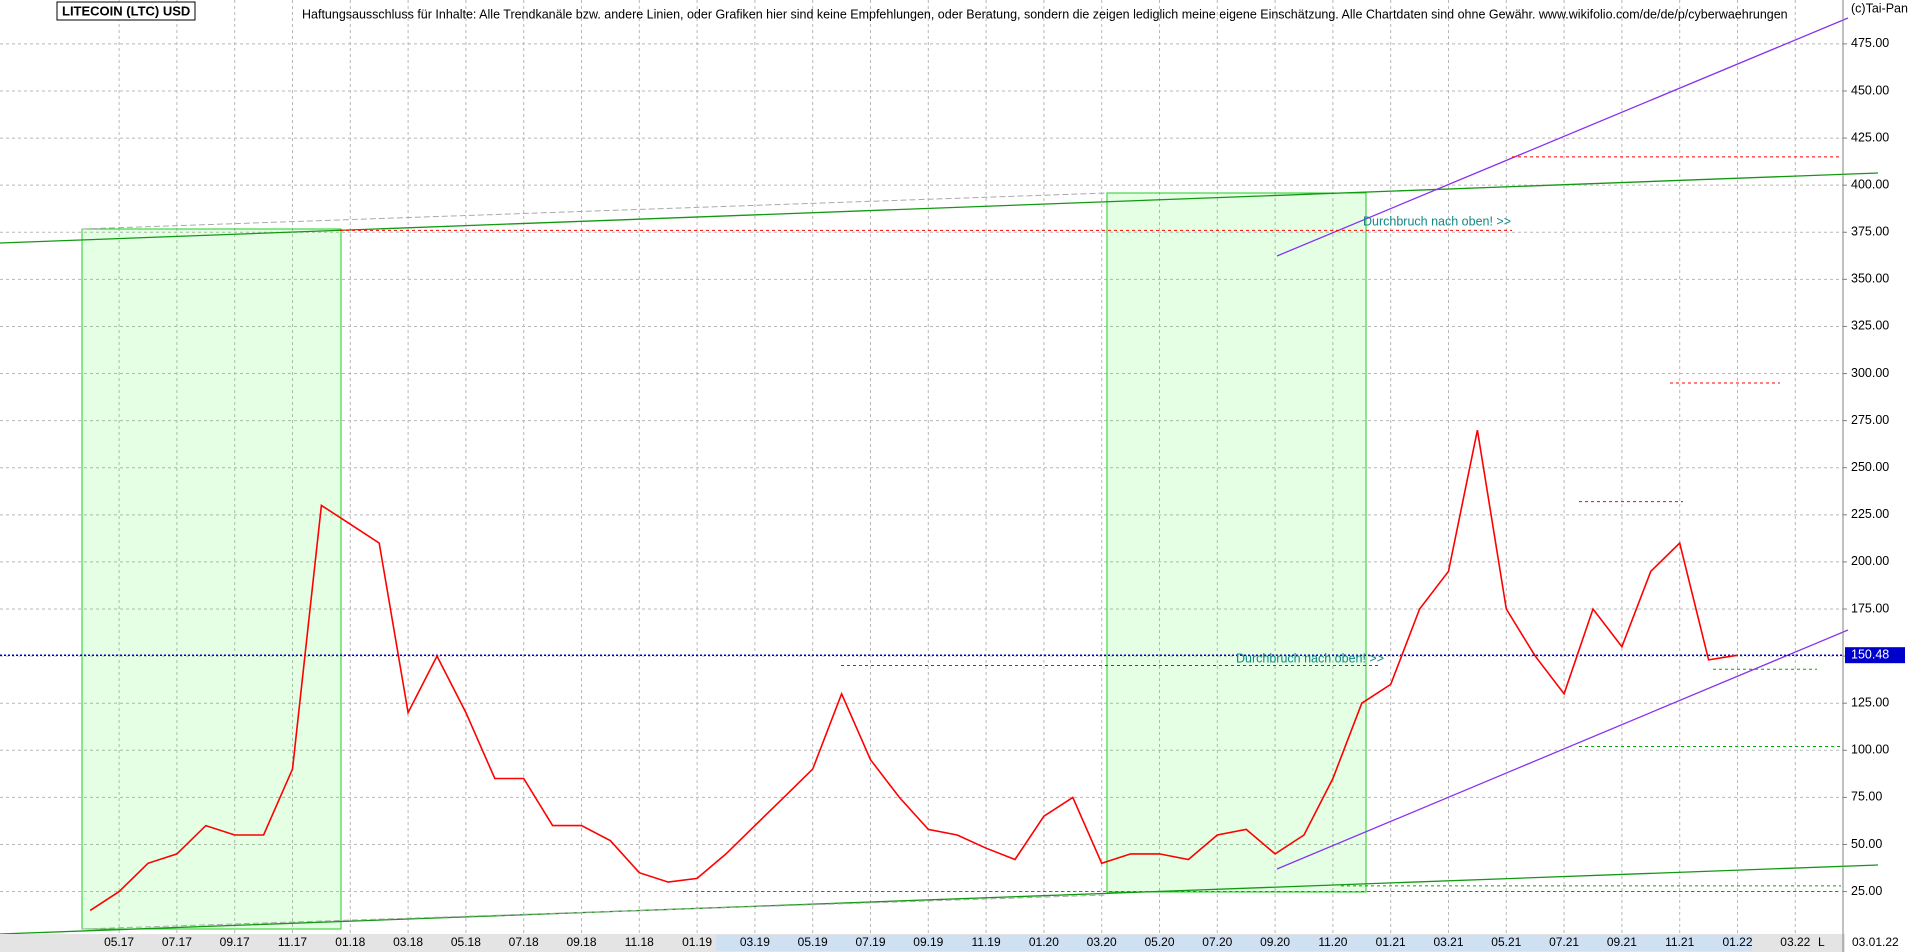  What do you see at coordinates (1879, 8) in the screenshot?
I see `copyright: (c)Tai-Pan` at bounding box center [1879, 8].